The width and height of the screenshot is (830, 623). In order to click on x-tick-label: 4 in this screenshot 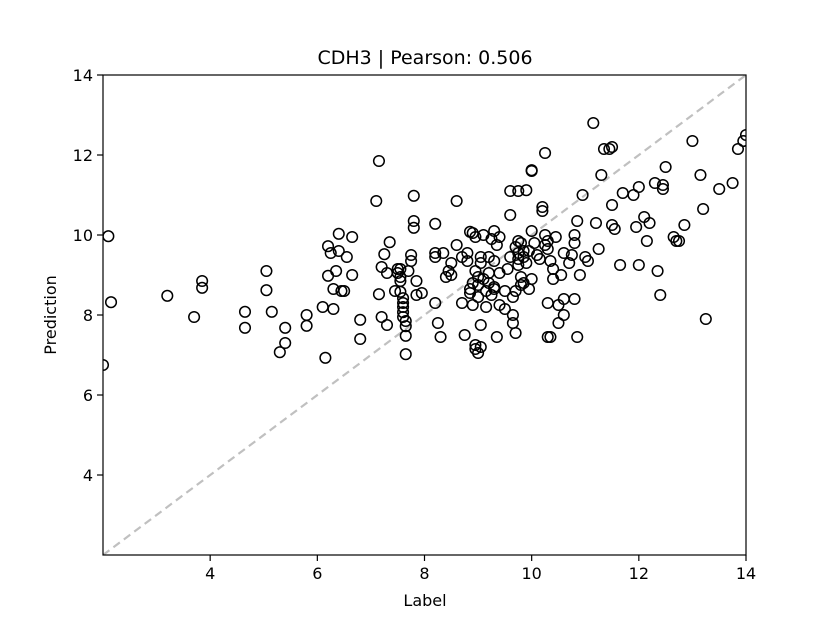, I will do `click(210, 573)`.